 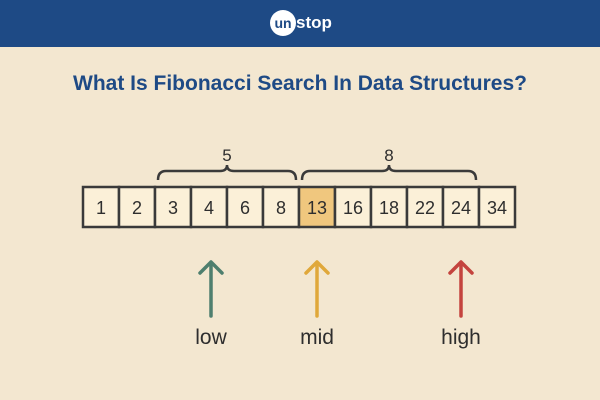 What do you see at coordinates (317, 337) in the screenshot?
I see `pointer-label-mid: mid` at bounding box center [317, 337].